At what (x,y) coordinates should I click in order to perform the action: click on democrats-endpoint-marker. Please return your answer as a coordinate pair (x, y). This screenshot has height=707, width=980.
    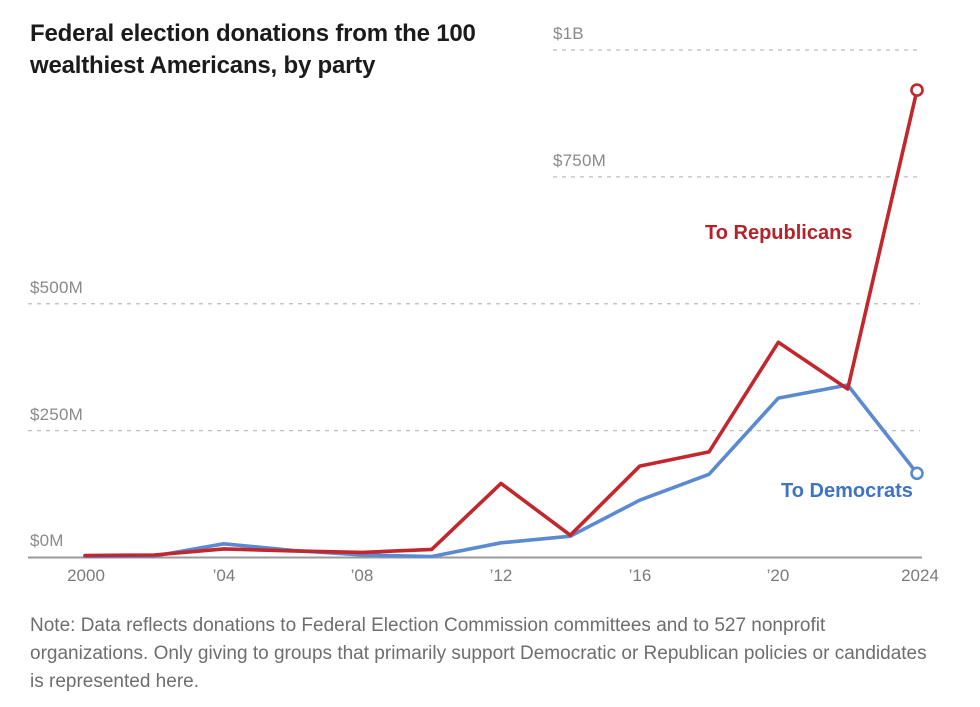
    Looking at the image, I should click on (917, 473).